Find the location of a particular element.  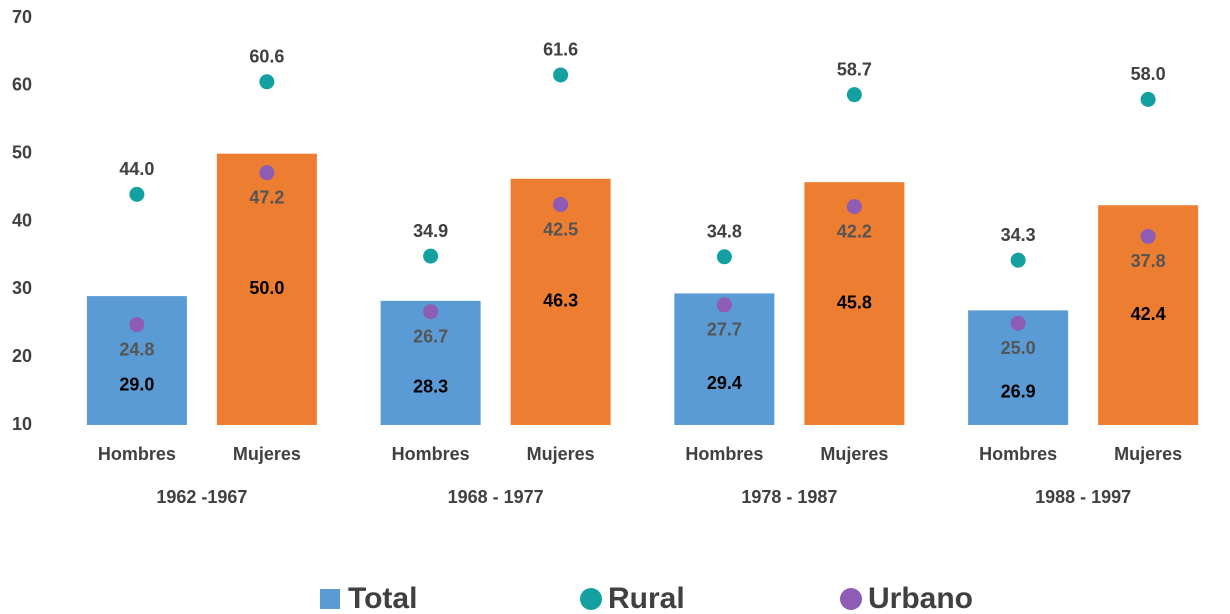

value-label: 42.4 is located at coordinates (1148, 314).